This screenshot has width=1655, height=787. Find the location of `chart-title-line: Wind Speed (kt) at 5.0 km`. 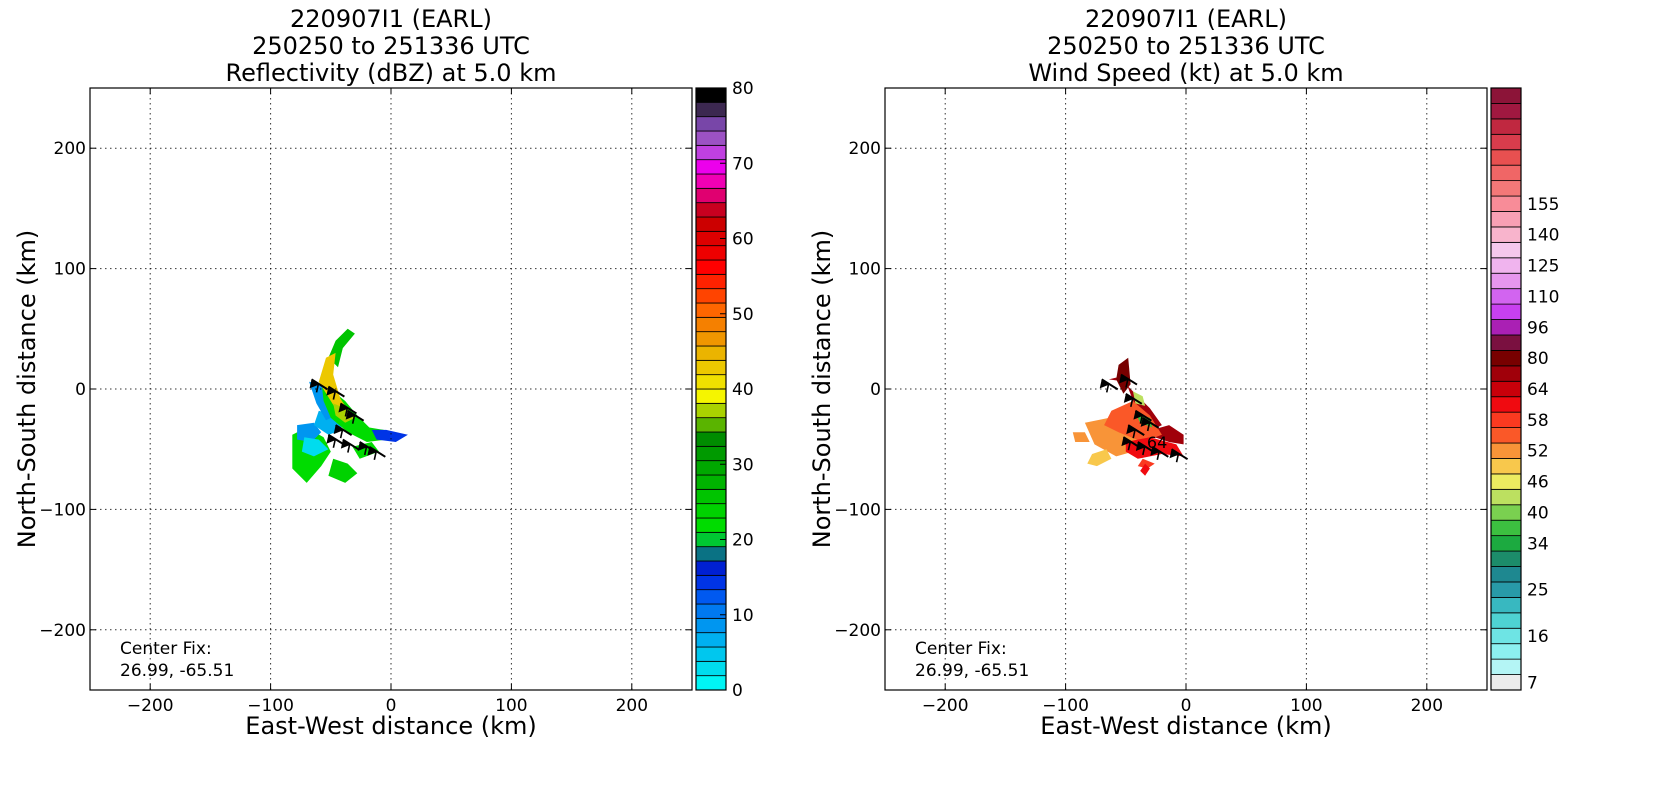

chart-title-line: Wind Speed (kt) at 5.0 km is located at coordinates (1185, 73).